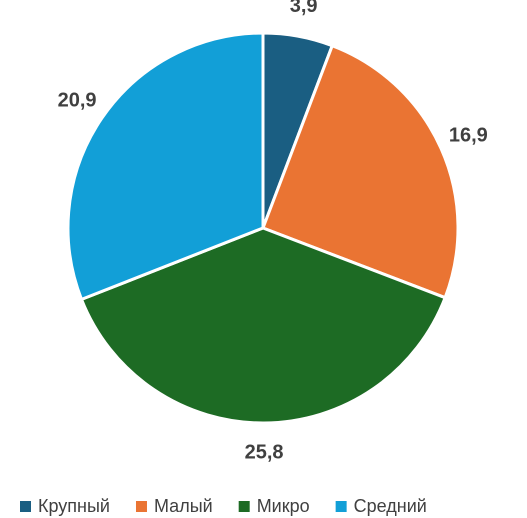  What do you see at coordinates (304, 8) in the screenshot?
I see `data-label: 3,9` at bounding box center [304, 8].